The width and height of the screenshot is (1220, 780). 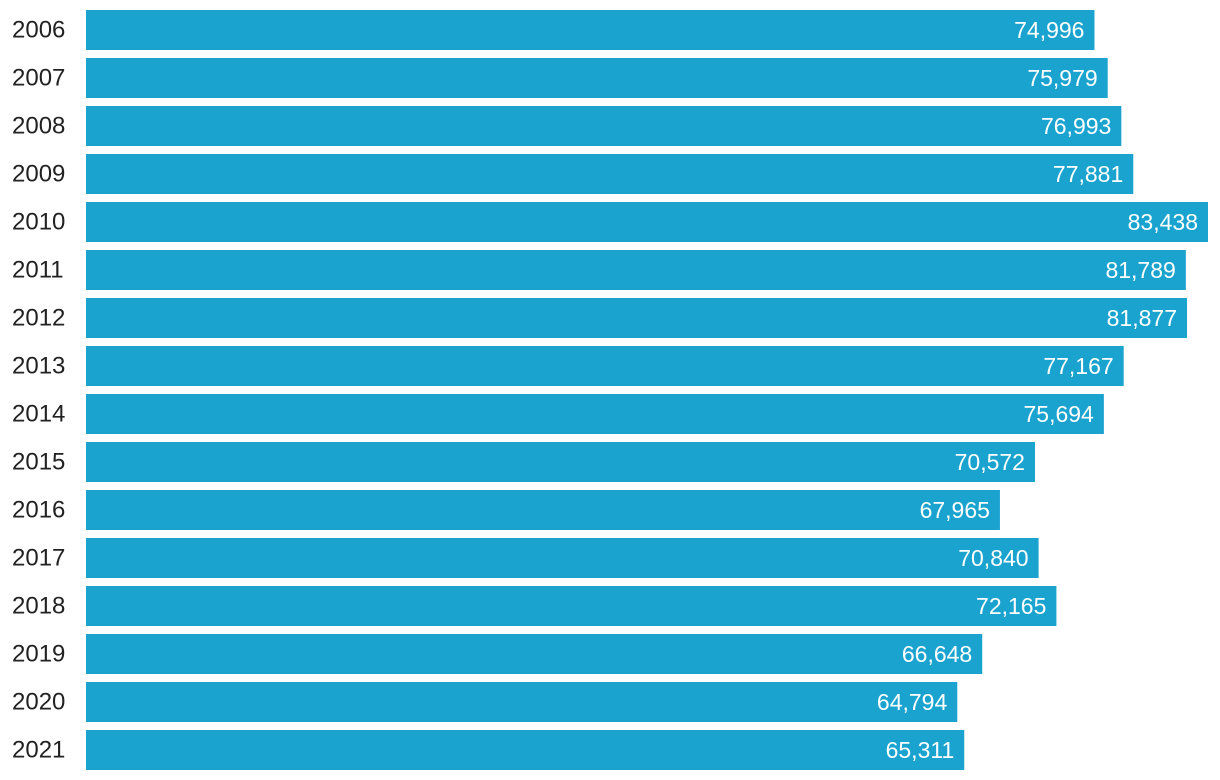 What do you see at coordinates (1140, 270) in the screenshot?
I see `value-label: 81,789` at bounding box center [1140, 270].